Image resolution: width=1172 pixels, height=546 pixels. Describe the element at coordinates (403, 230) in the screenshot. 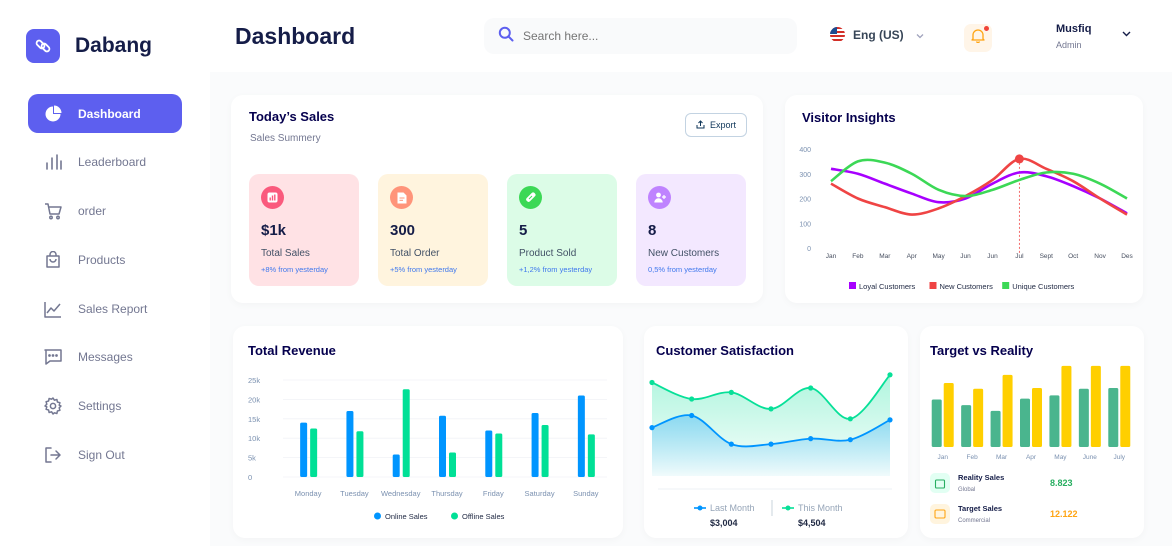

I see `stat-value: 300` at that location.